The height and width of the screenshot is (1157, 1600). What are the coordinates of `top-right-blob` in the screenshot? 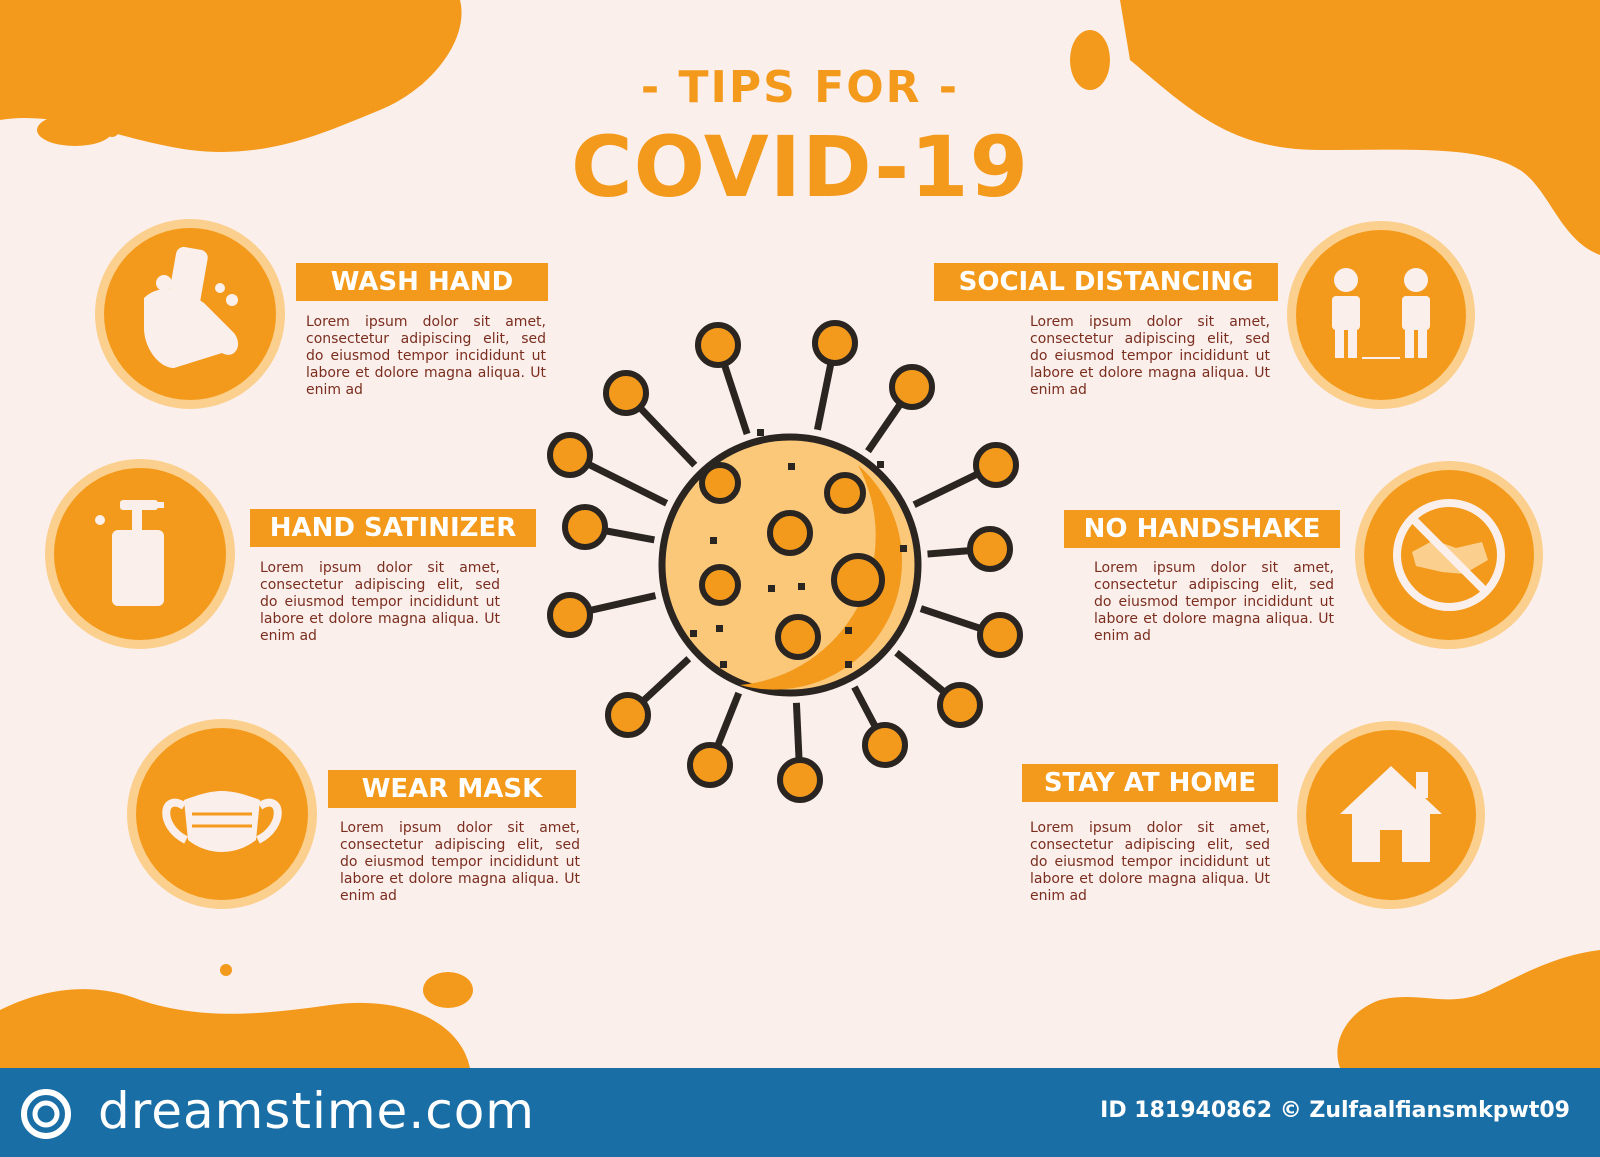 It's located at (1335, 127).